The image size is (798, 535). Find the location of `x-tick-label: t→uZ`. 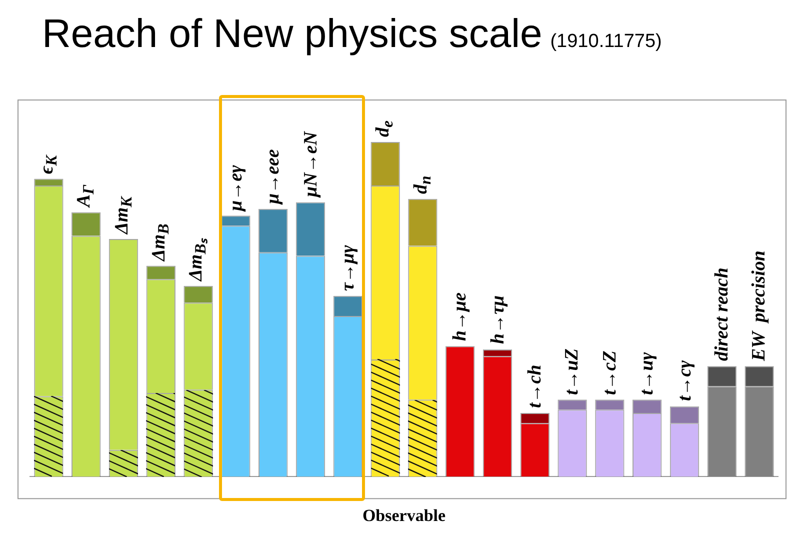

x-tick-label: t→uZ is located at coordinates (572, 371).